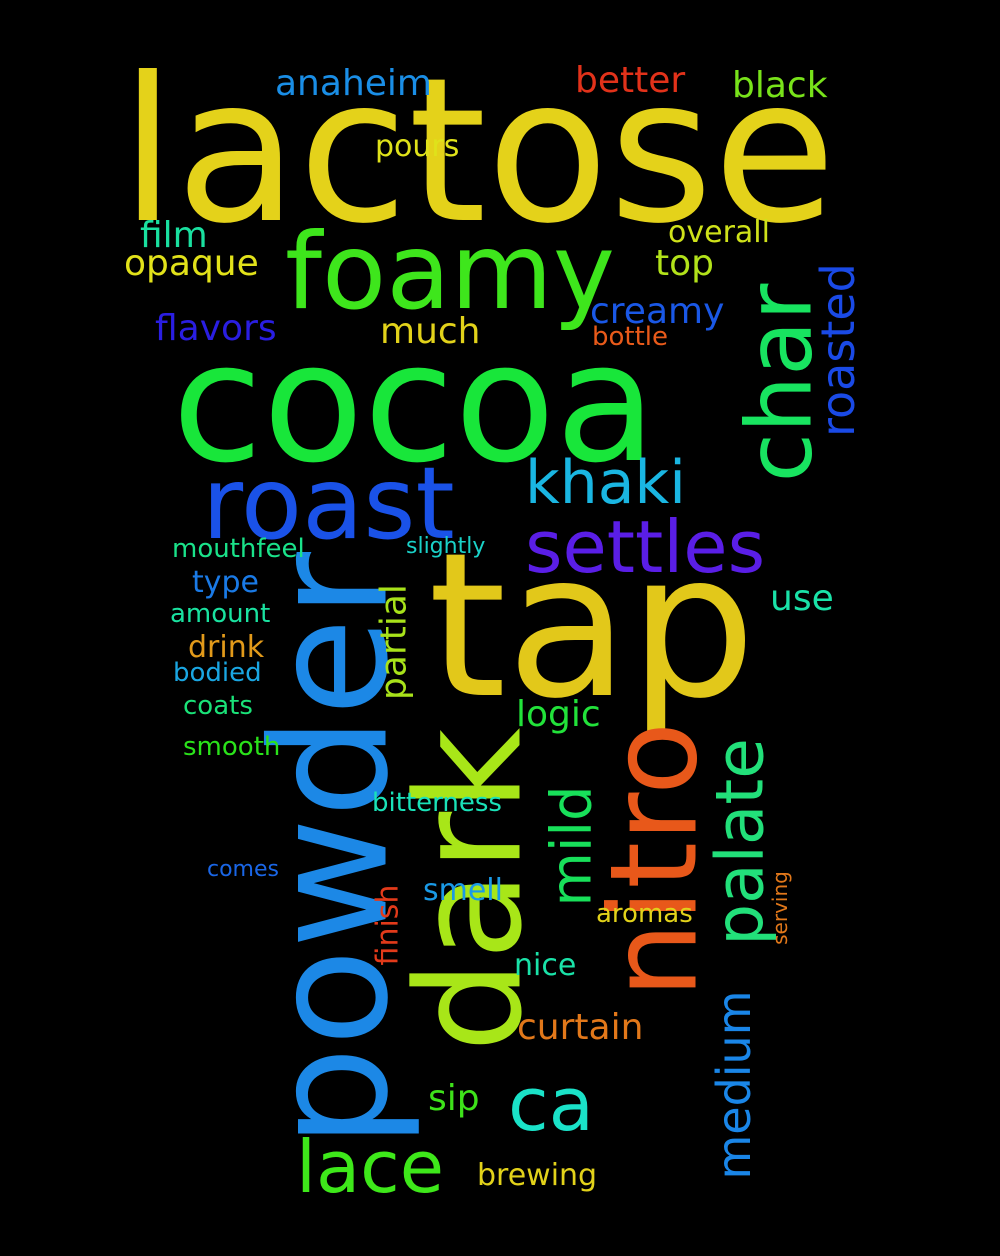 This screenshot has height=1256, width=1000. What do you see at coordinates (580, 1027) in the screenshot?
I see `word-curtain: curtain` at bounding box center [580, 1027].